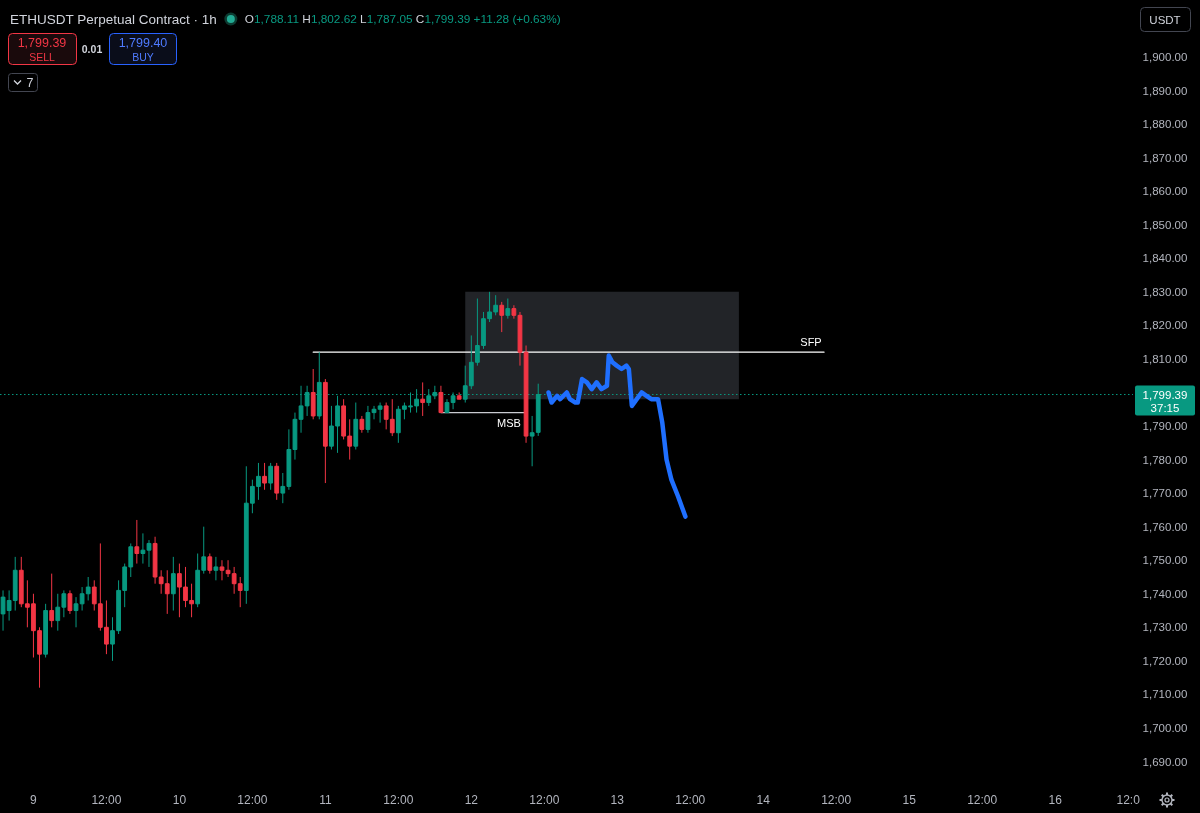  What do you see at coordinates (1165, 57) in the screenshot?
I see `y-tick-label: 1,900.00` at bounding box center [1165, 57].